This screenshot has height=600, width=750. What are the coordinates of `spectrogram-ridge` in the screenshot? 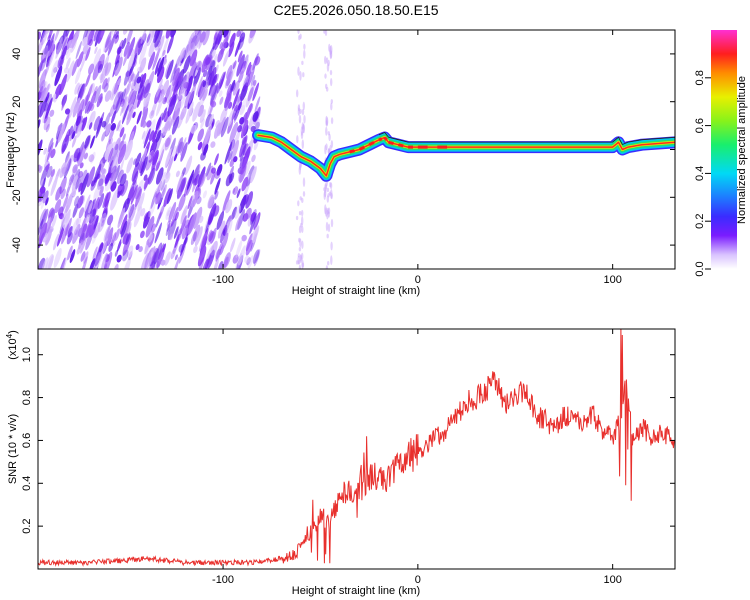 It's located at (463, 155).